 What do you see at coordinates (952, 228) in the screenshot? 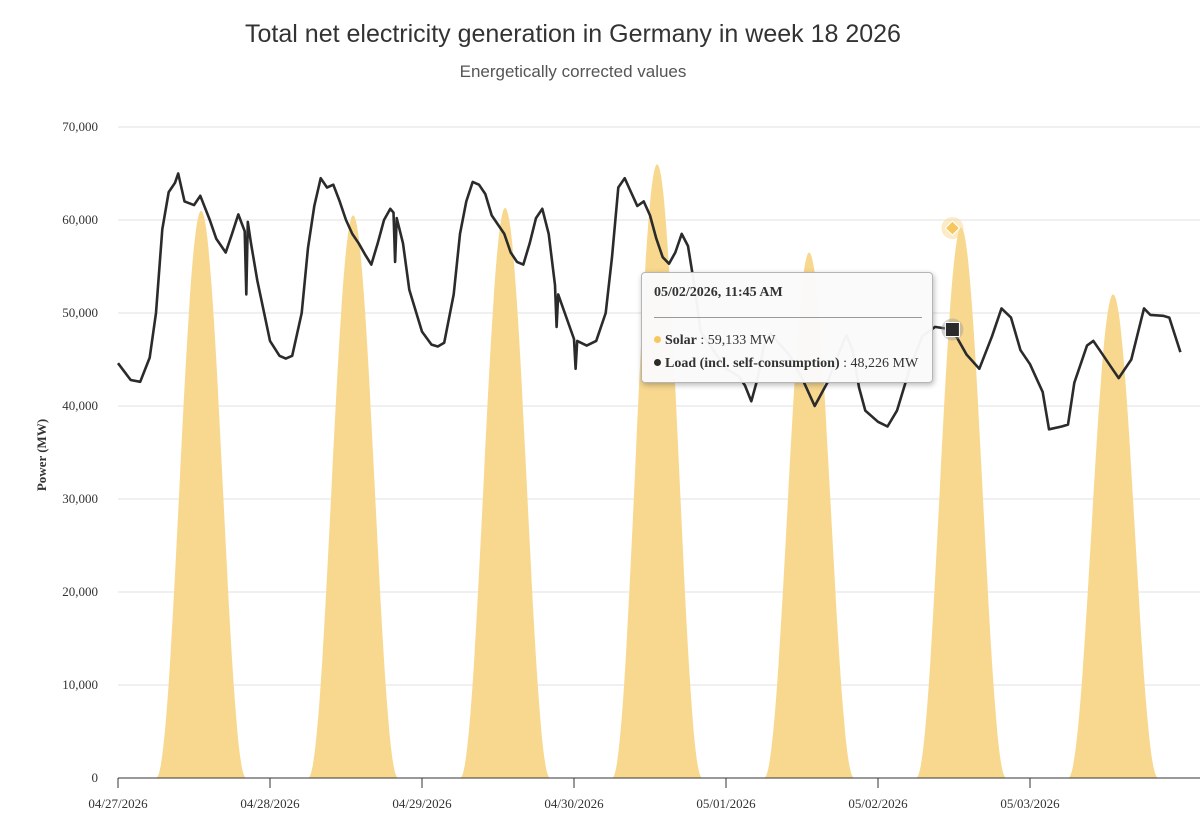
I see `solar-hover-marker` at bounding box center [952, 228].